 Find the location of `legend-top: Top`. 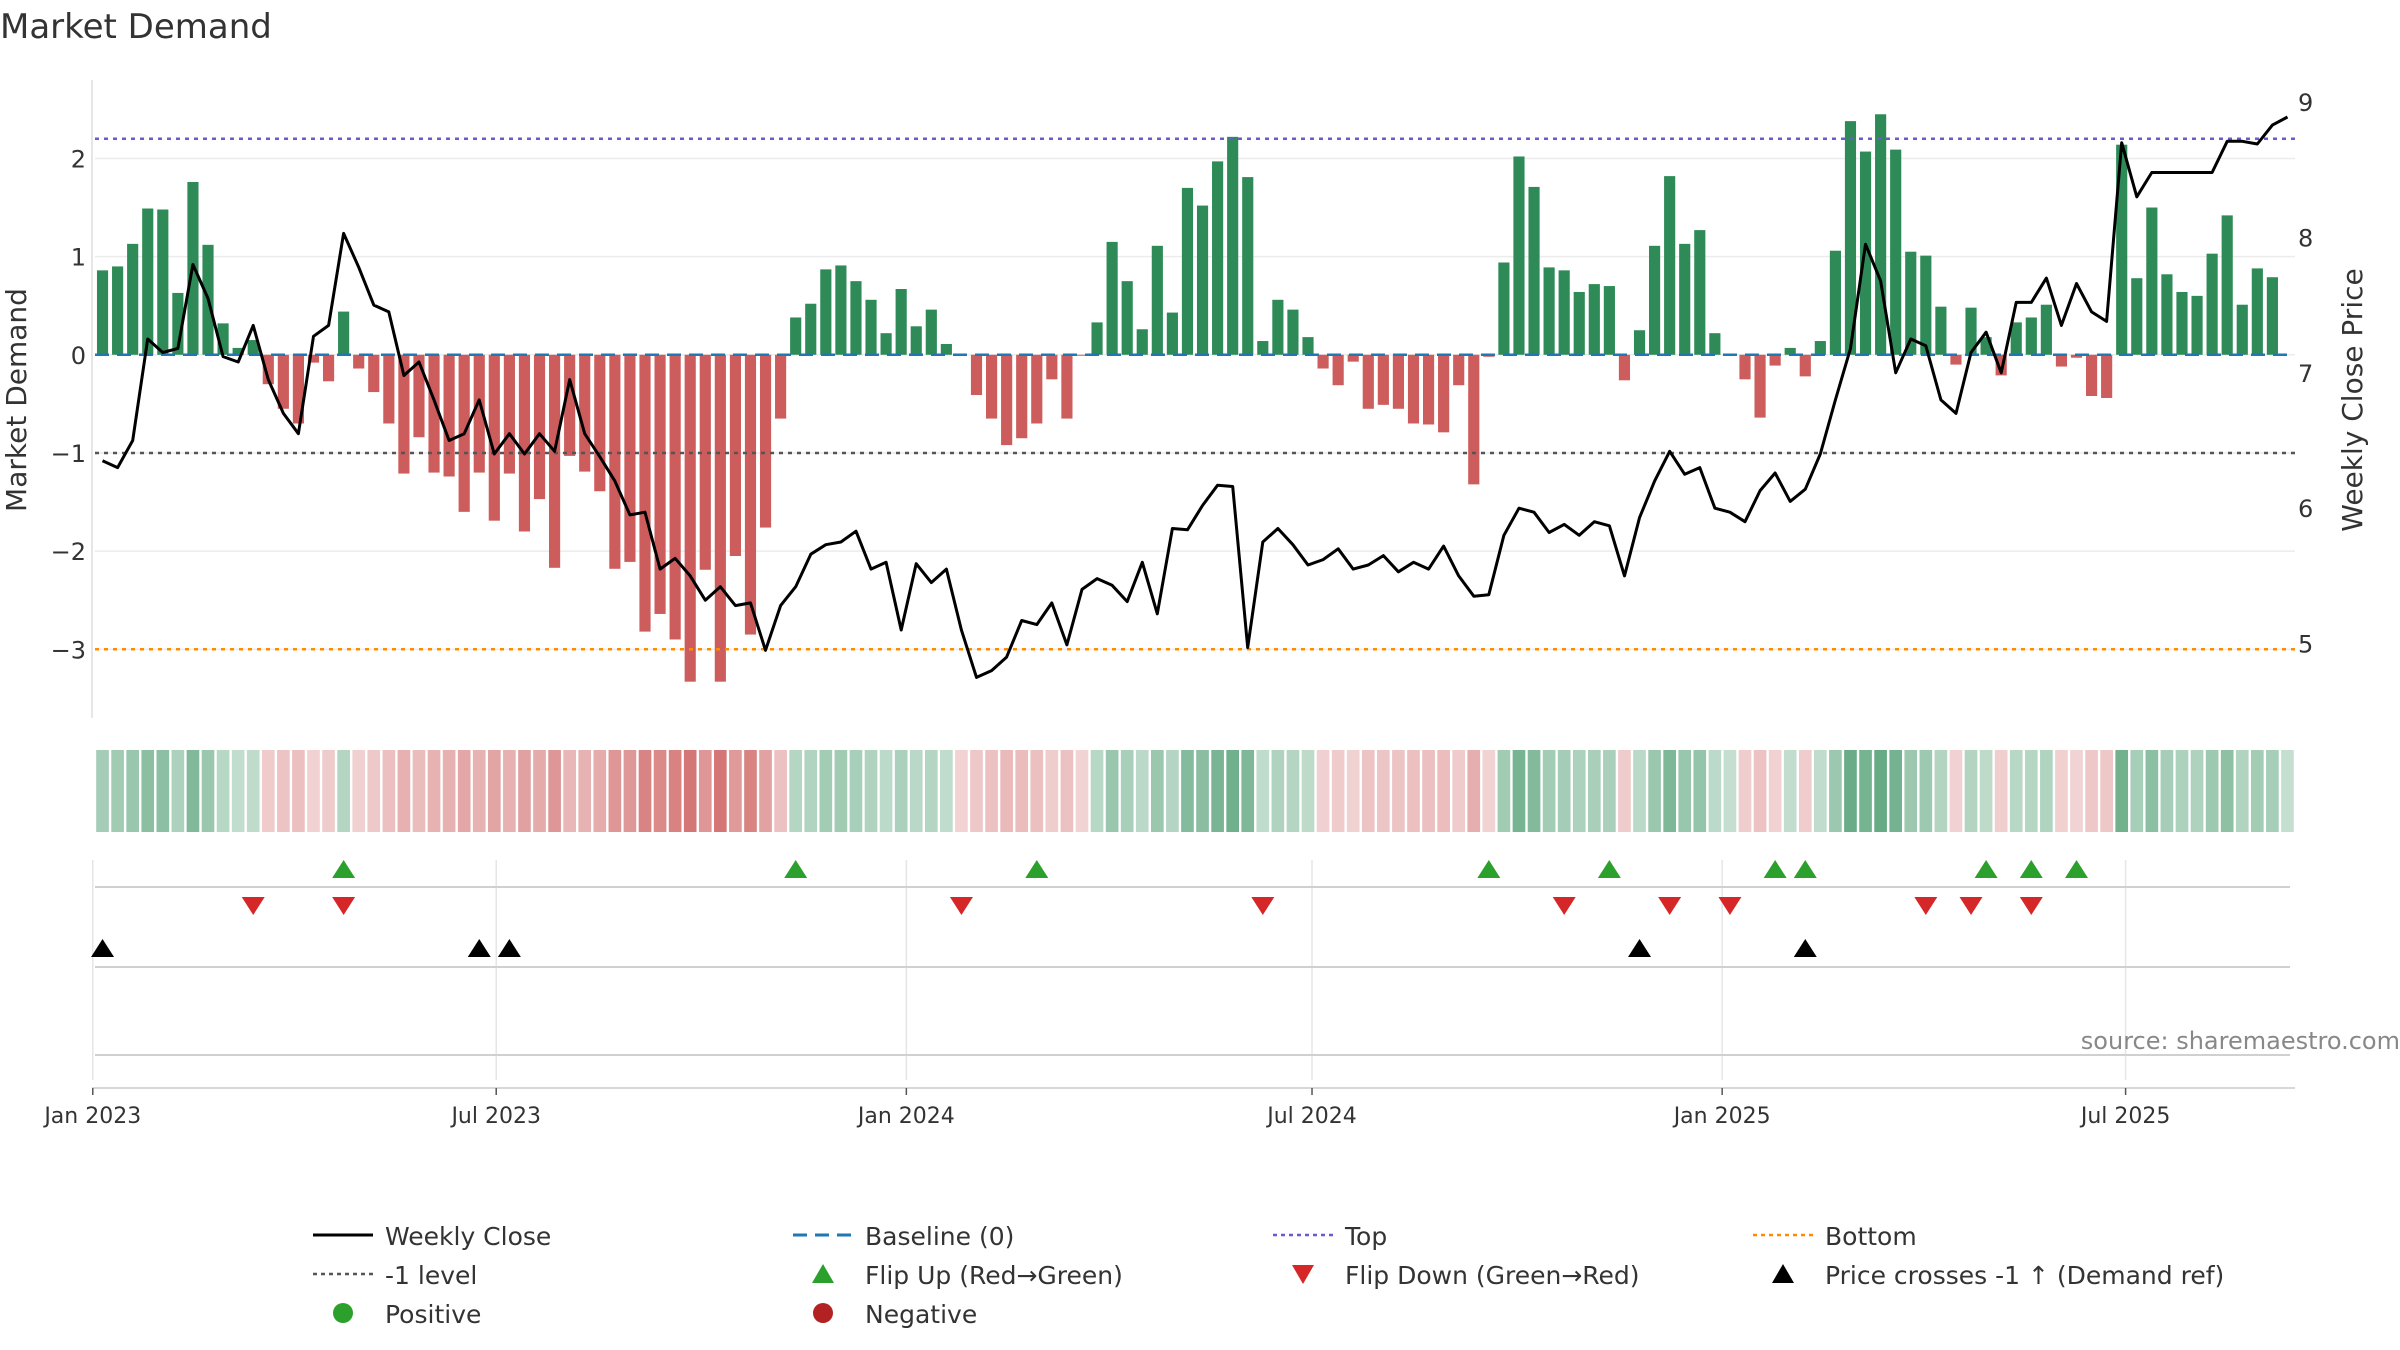

legend-top: Top is located at coordinates (1330, 1236).